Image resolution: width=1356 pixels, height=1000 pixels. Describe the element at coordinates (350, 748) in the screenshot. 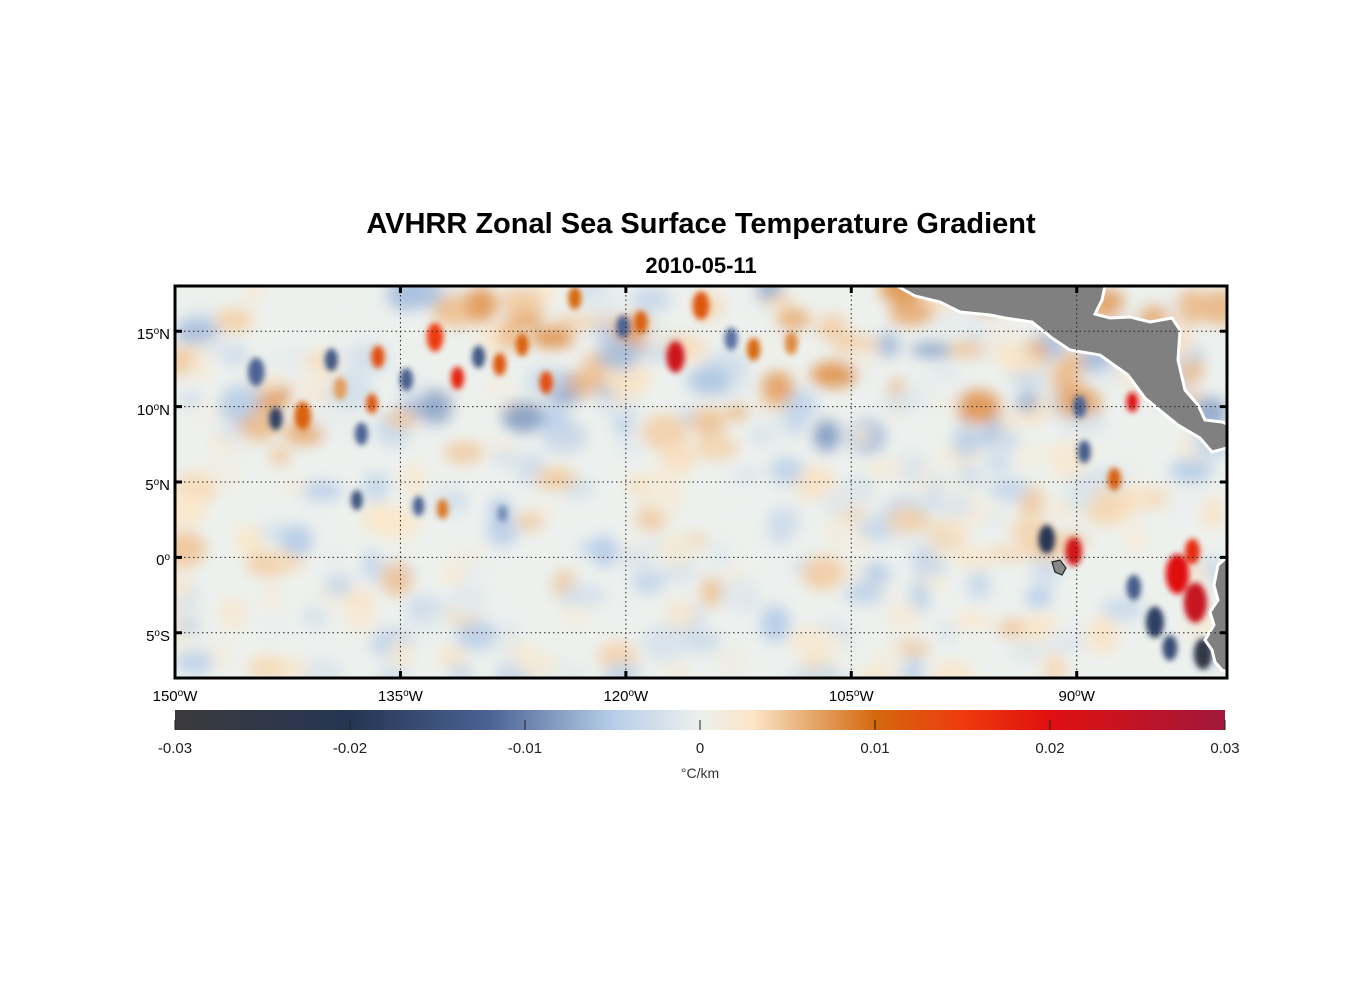

I see `colorbar-tick-label: -0.02` at that location.